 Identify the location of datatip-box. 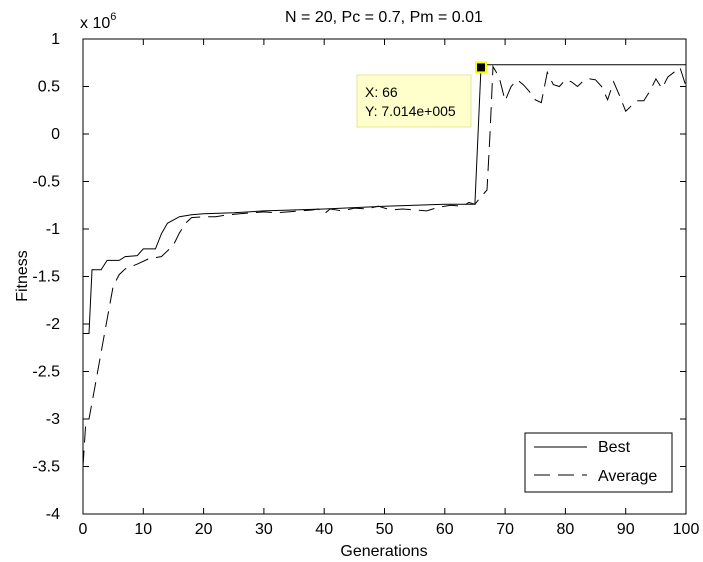
(414, 101).